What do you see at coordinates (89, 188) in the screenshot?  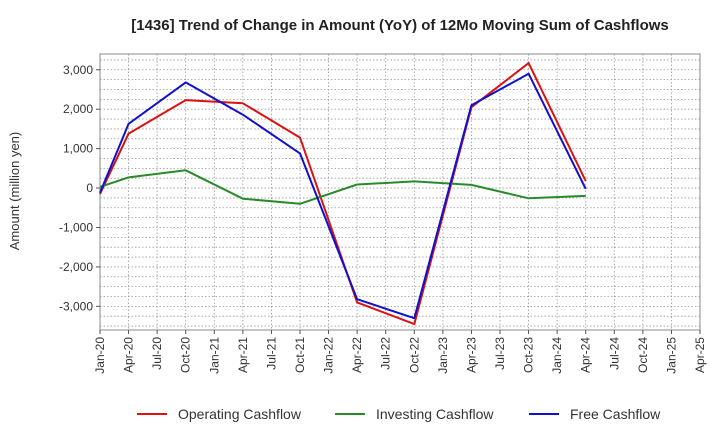 I see `y-tick-label: 0` at bounding box center [89, 188].